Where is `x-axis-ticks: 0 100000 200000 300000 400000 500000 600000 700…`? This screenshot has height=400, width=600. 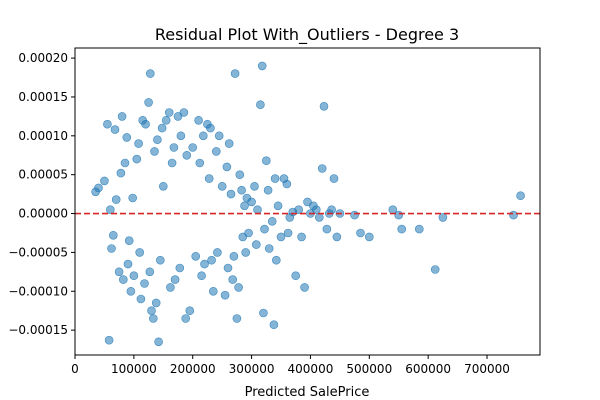
x-axis-ticks: 0 100000 200000 300000 400000 500000 600000 700… is located at coordinates (290, 365).